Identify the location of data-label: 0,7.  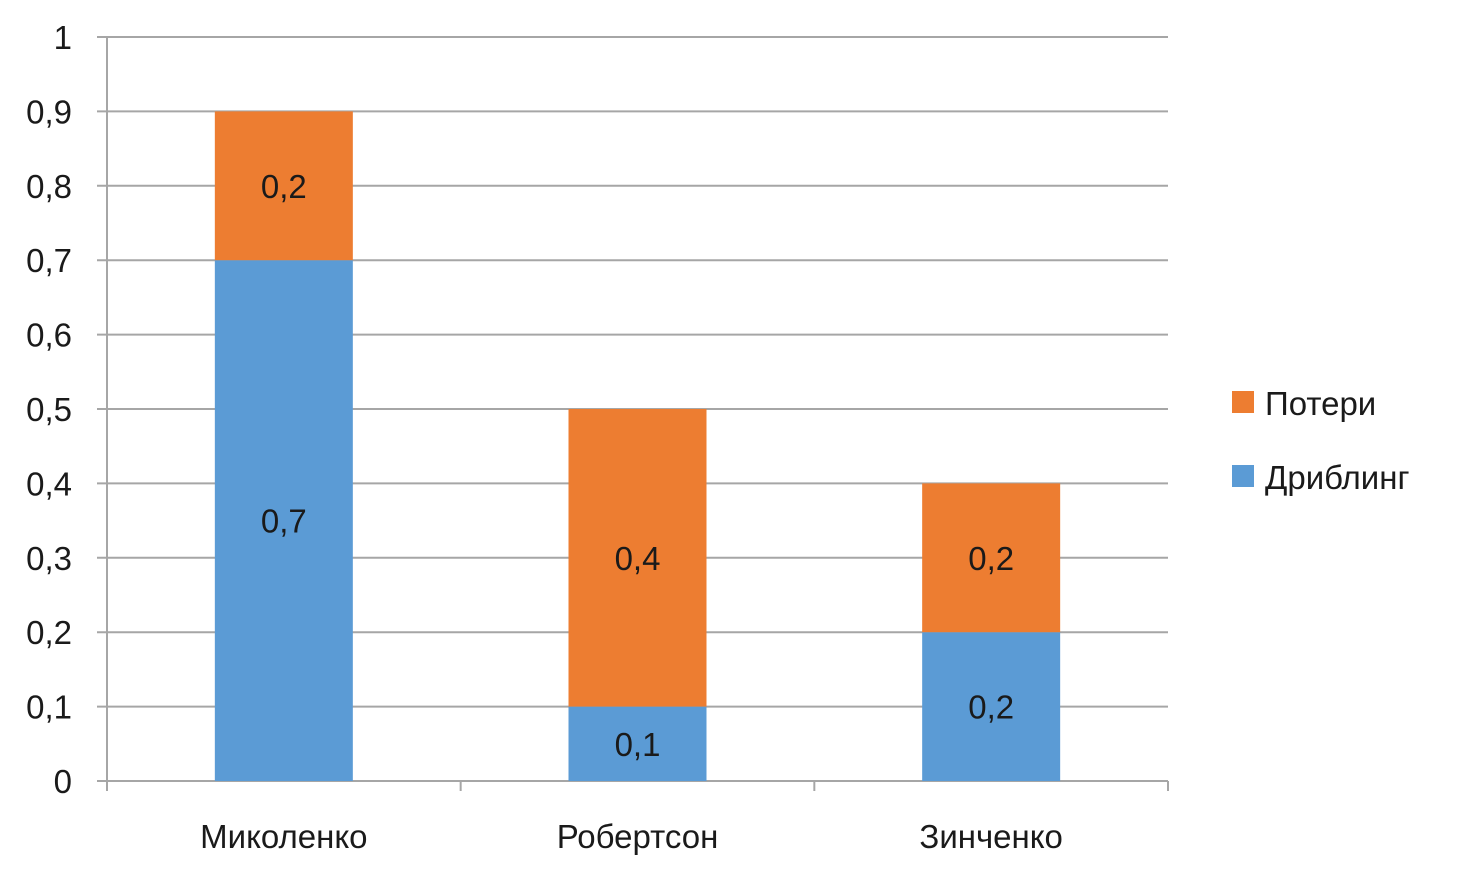
(284, 521).